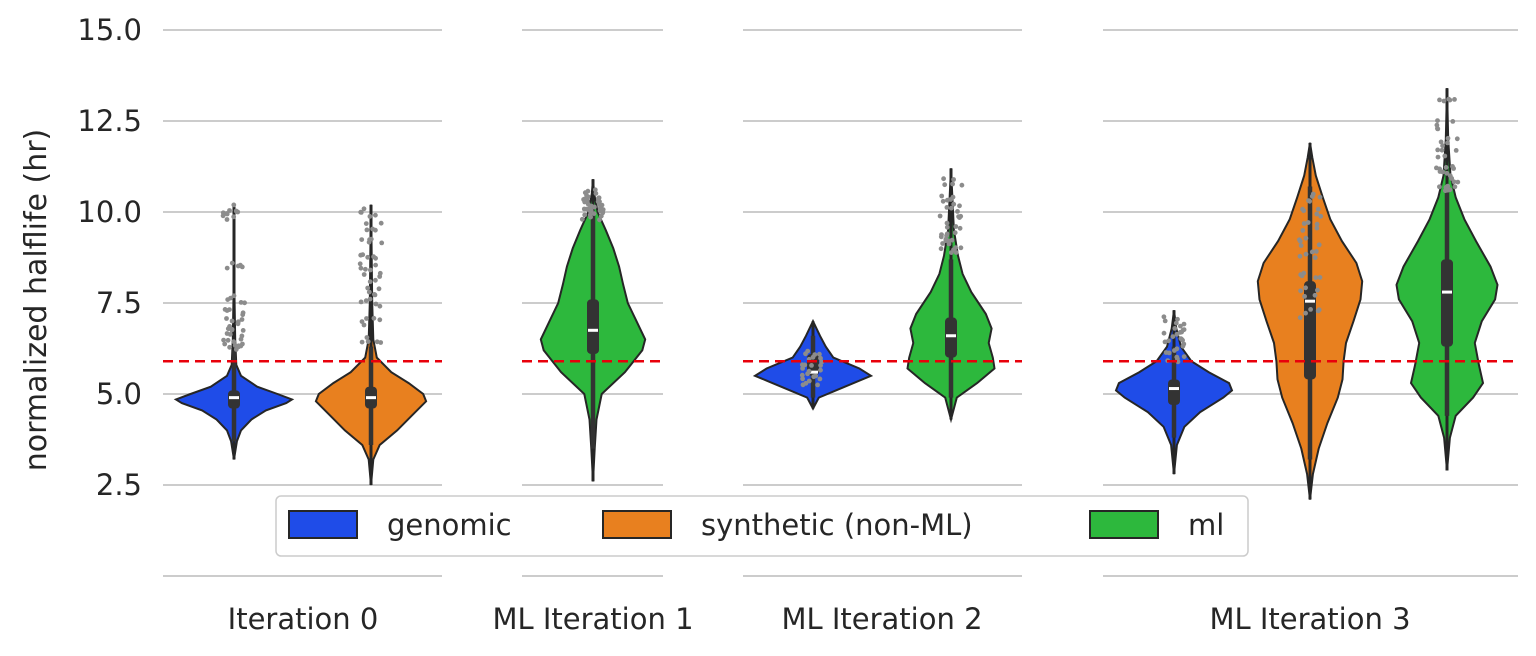  I want to click on legend-item-synthetic: synthetic (non-ML), so click(787, 525).